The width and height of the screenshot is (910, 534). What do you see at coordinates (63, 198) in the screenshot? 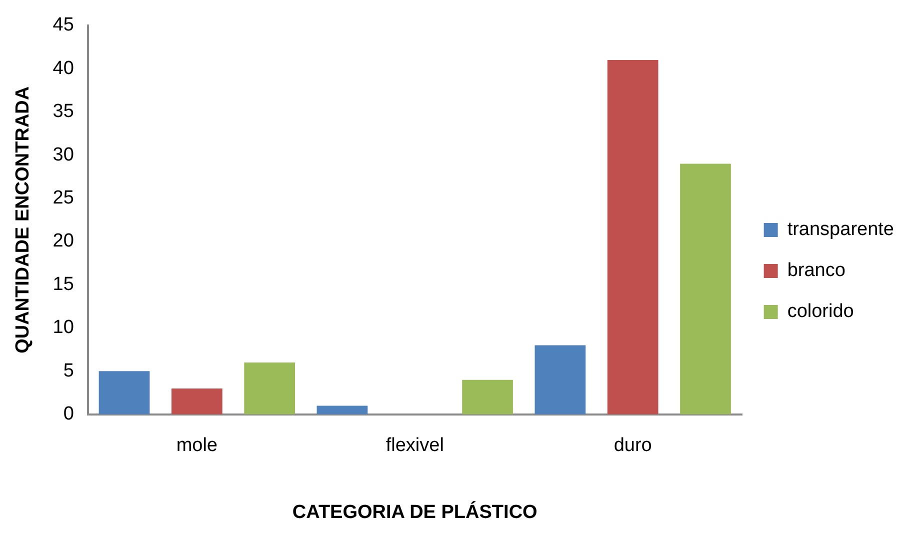
I see `y-tick-label: 25` at bounding box center [63, 198].